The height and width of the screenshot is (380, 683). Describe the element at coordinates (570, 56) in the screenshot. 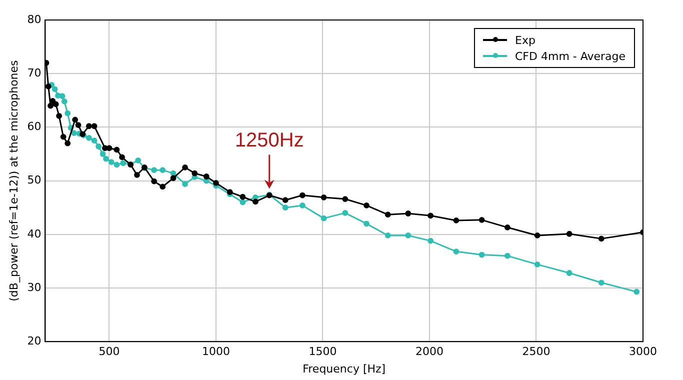

I see `legend-label: CFD 4mm - Average` at that location.